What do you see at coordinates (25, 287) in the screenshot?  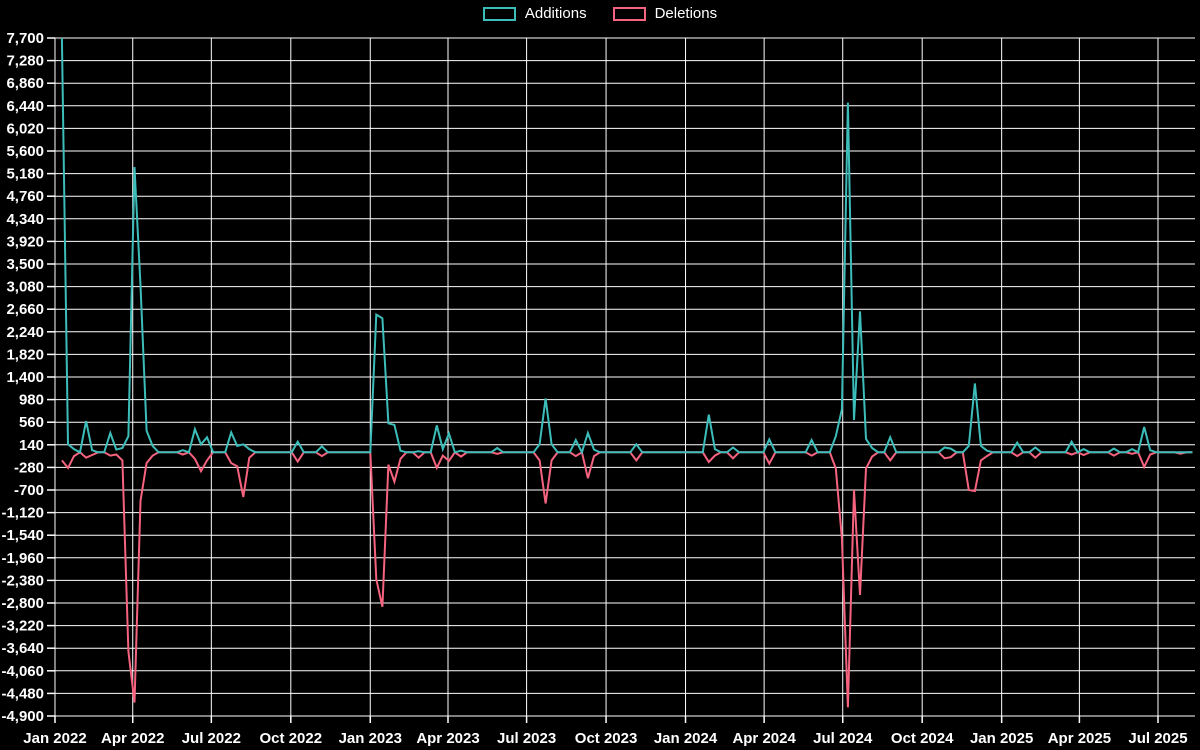 I see `y-tick-label: 3,080` at bounding box center [25, 287].